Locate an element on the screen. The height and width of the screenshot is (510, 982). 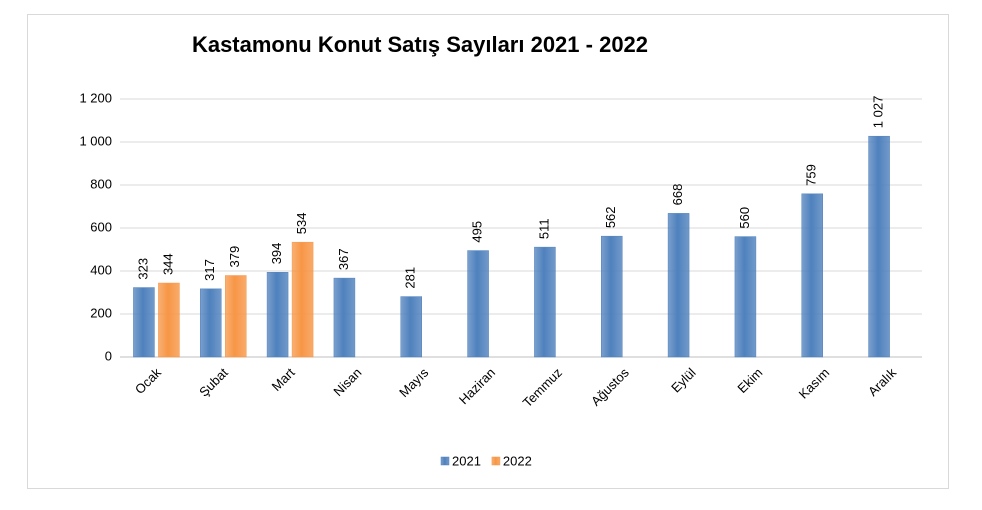
y-tick-label: 0 is located at coordinates (108, 355).